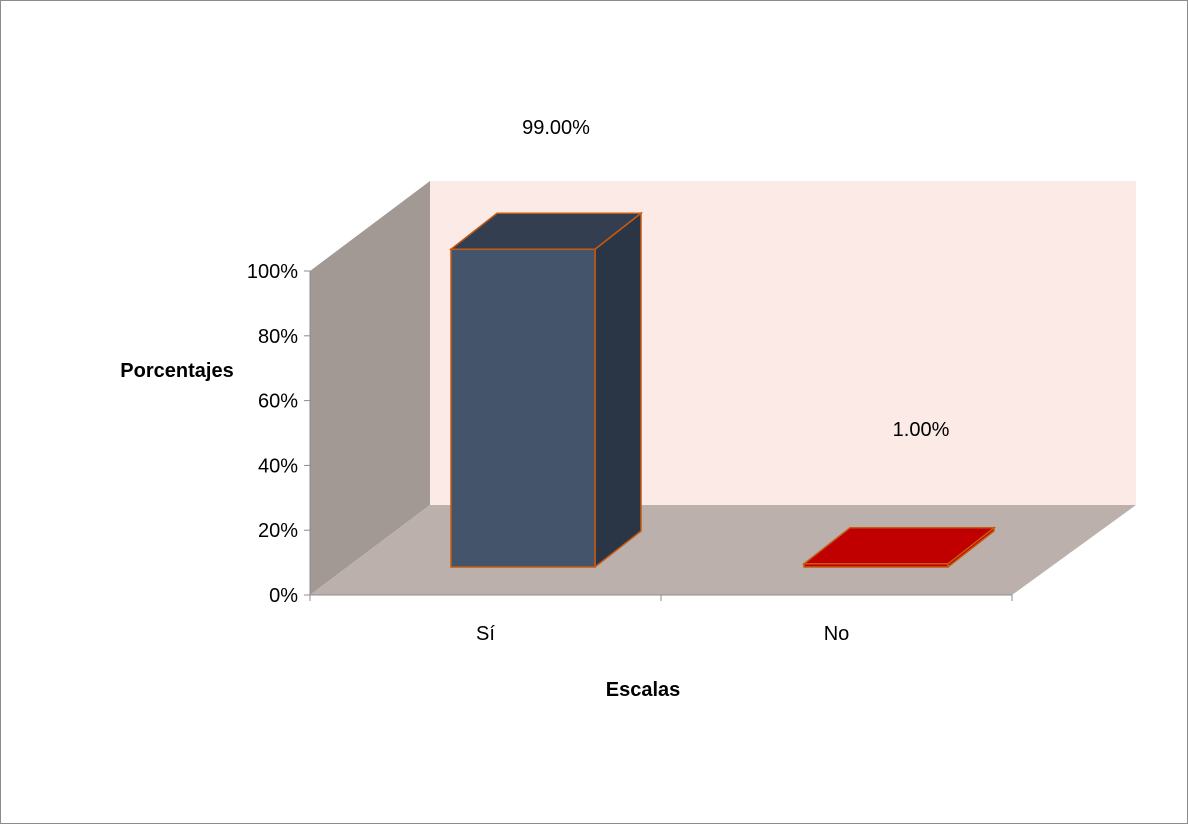 This screenshot has height=824, width=1188. I want to click on bar-side, so click(618, 390).